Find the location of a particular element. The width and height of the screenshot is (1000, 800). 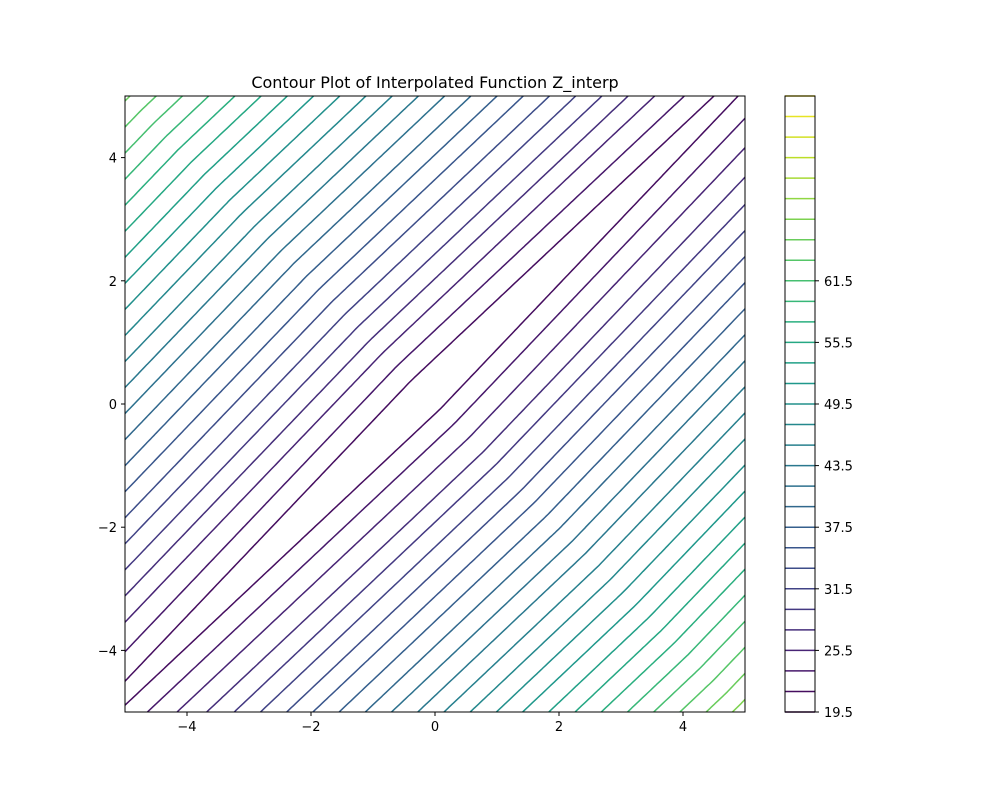

x-tick-label: −2 is located at coordinates (310, 727).